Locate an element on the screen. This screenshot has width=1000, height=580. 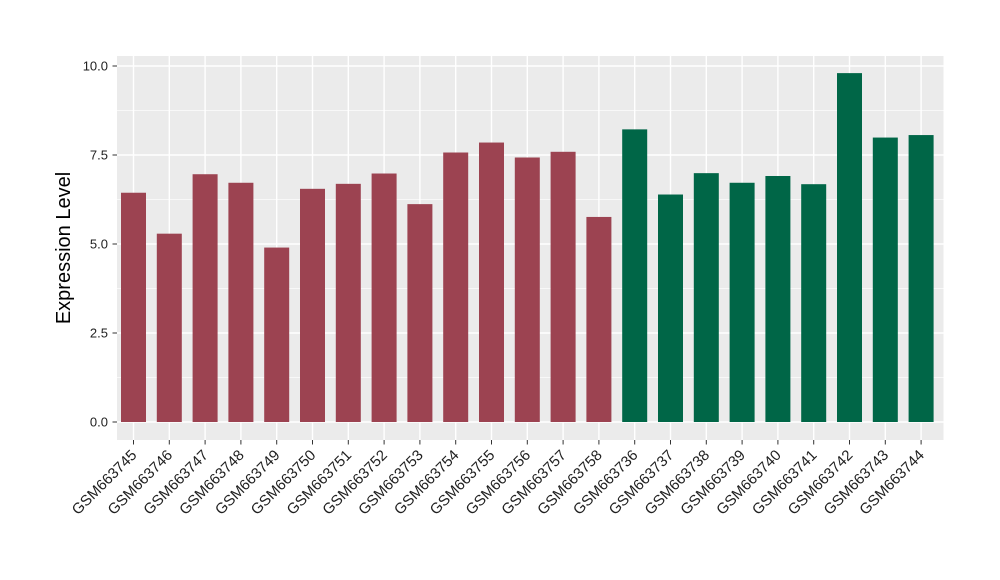
bar-GSM663753 is located at coordinates (420, 313).